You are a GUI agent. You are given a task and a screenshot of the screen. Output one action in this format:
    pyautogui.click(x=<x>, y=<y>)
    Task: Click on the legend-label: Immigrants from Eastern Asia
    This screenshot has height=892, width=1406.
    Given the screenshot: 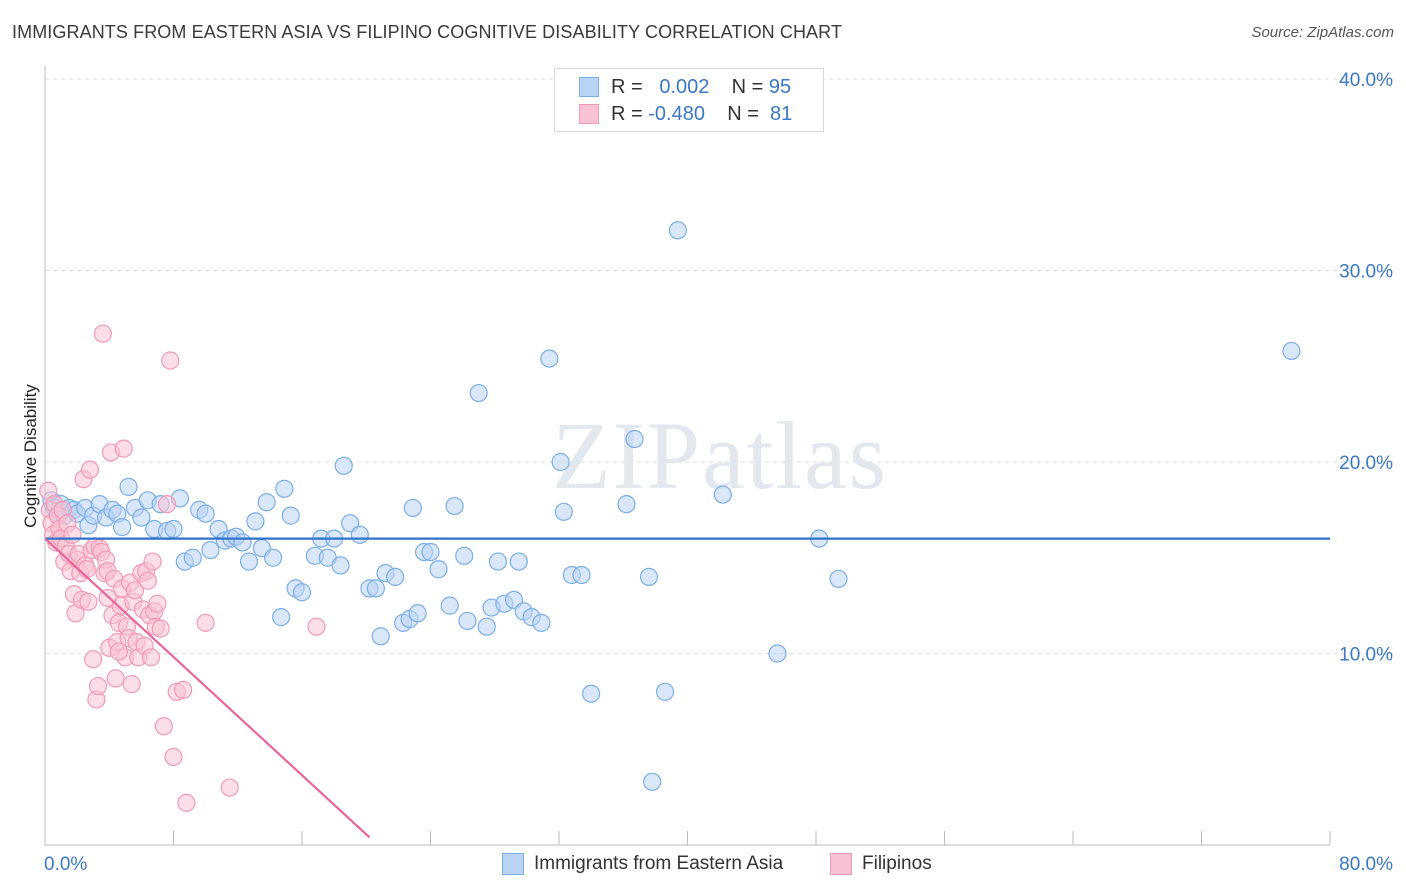 What is the action you would take?
    pyautogui.click(x=659, y=863)
    